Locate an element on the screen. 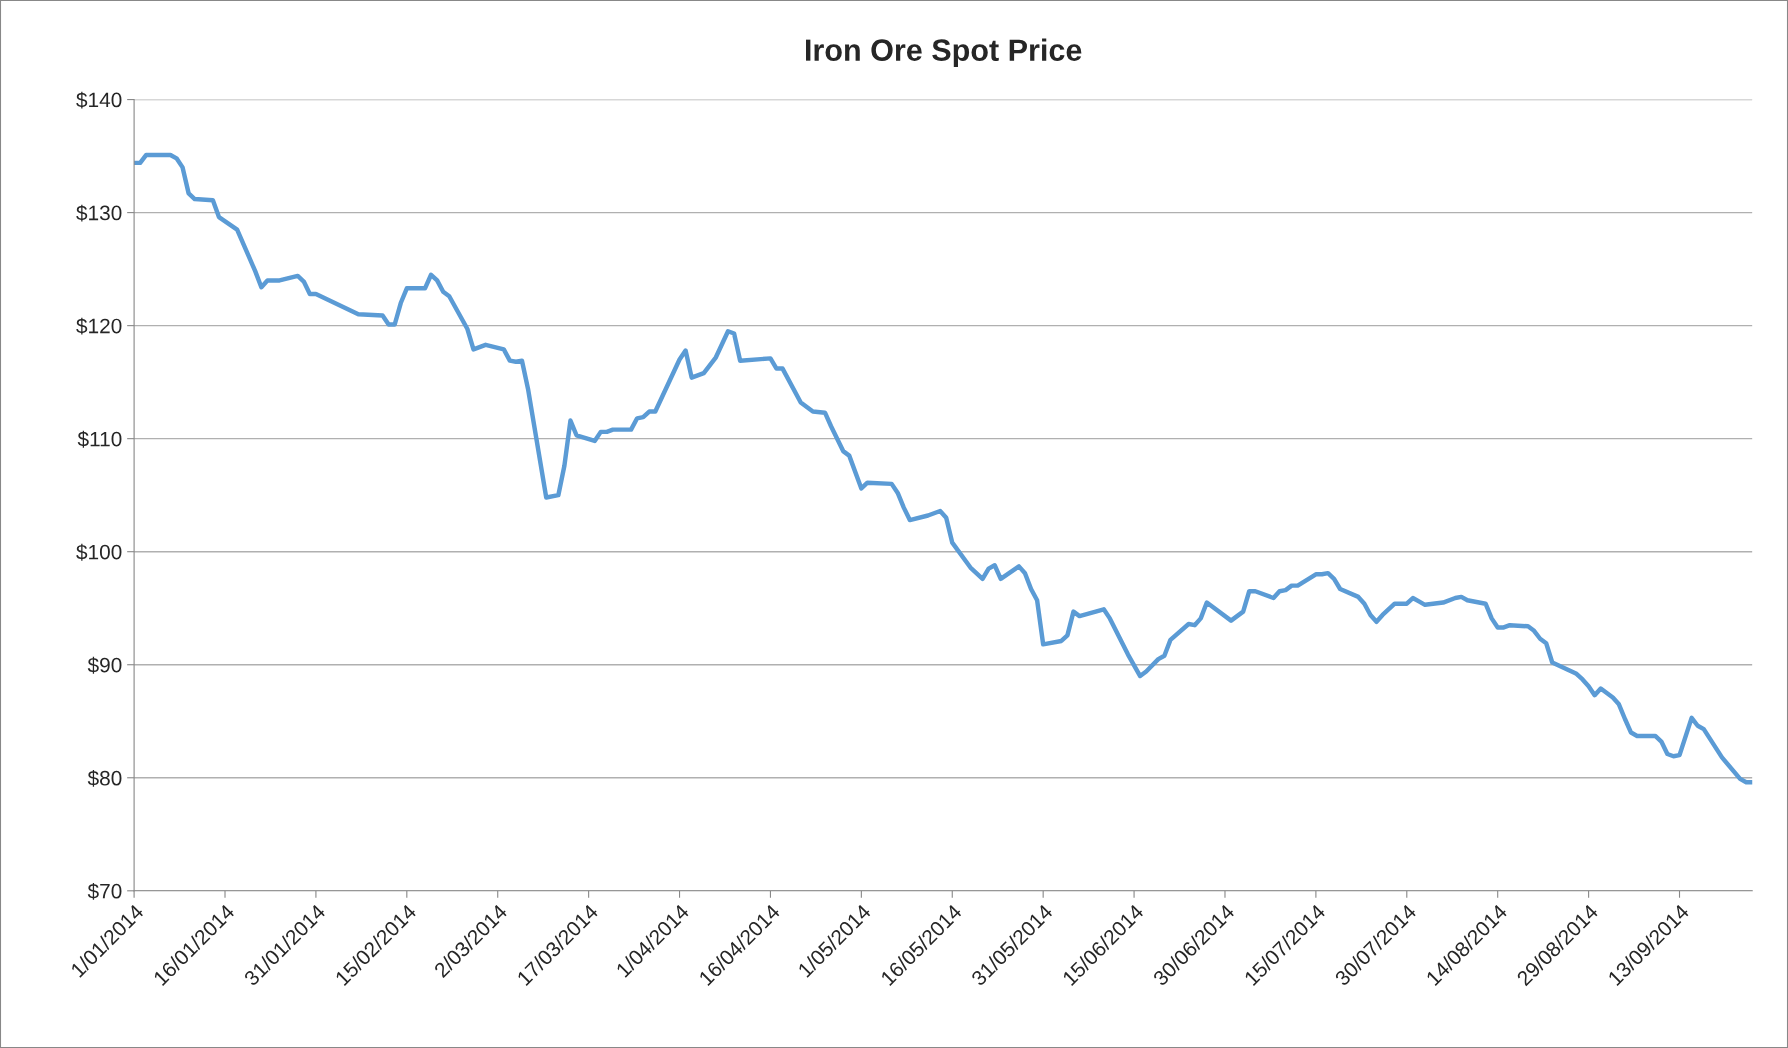 This screenshot has width=1788, height=1048. y-tick-label: $130 is located at coordinates (99, 213).